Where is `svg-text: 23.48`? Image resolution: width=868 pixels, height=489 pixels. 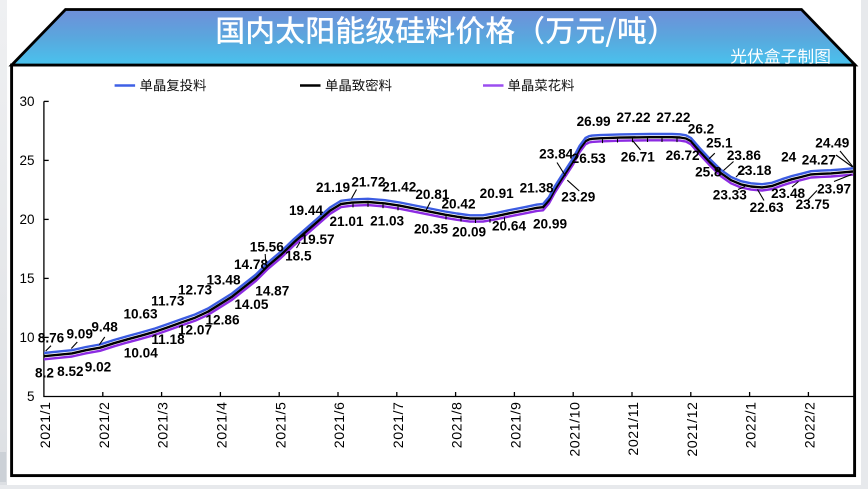
svg-text: 23.48 is located at coordinates (788, 193).